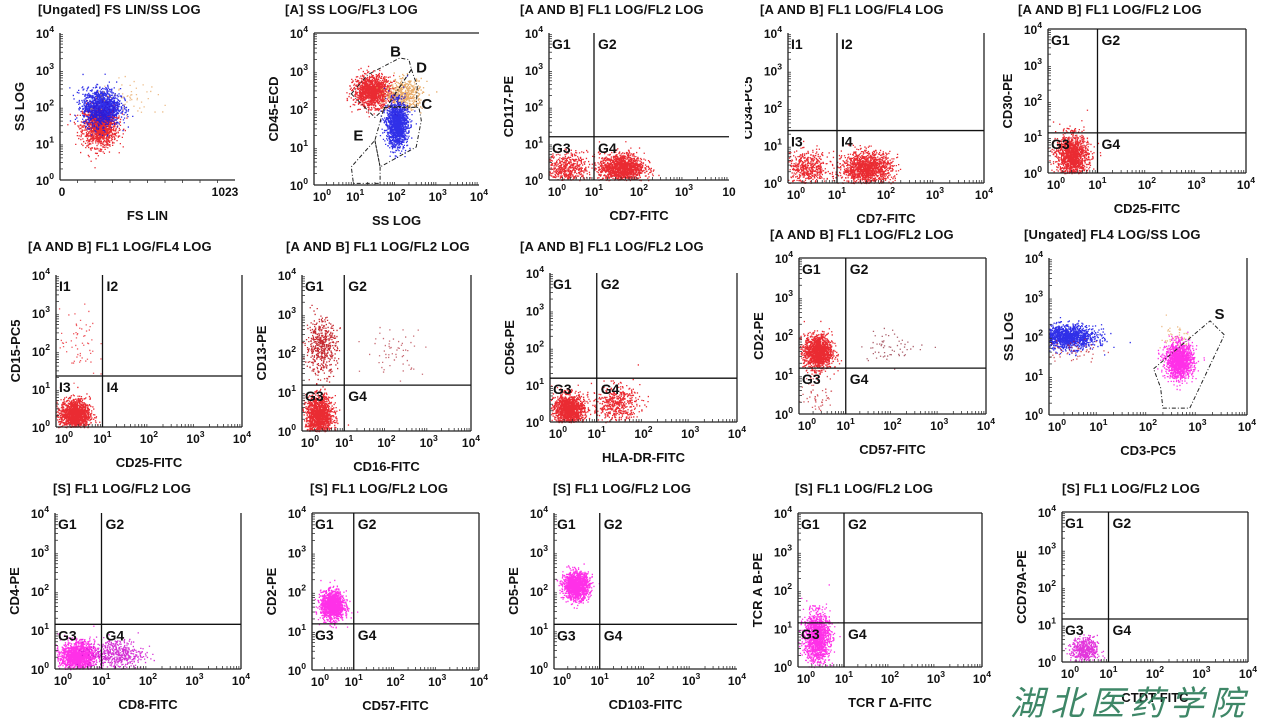 The height and width of the screenshot is (725, 1268). Describe the element at coordinates (421, 68) in the screenshot. I see `region-label: D` at that location.